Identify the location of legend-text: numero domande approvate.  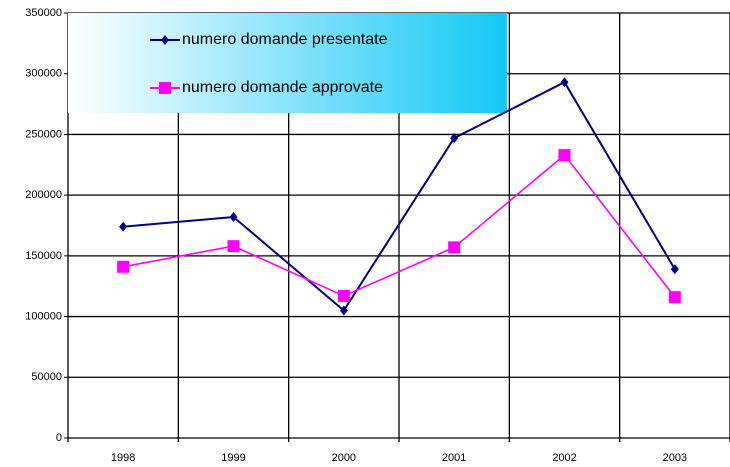
(282, 87).